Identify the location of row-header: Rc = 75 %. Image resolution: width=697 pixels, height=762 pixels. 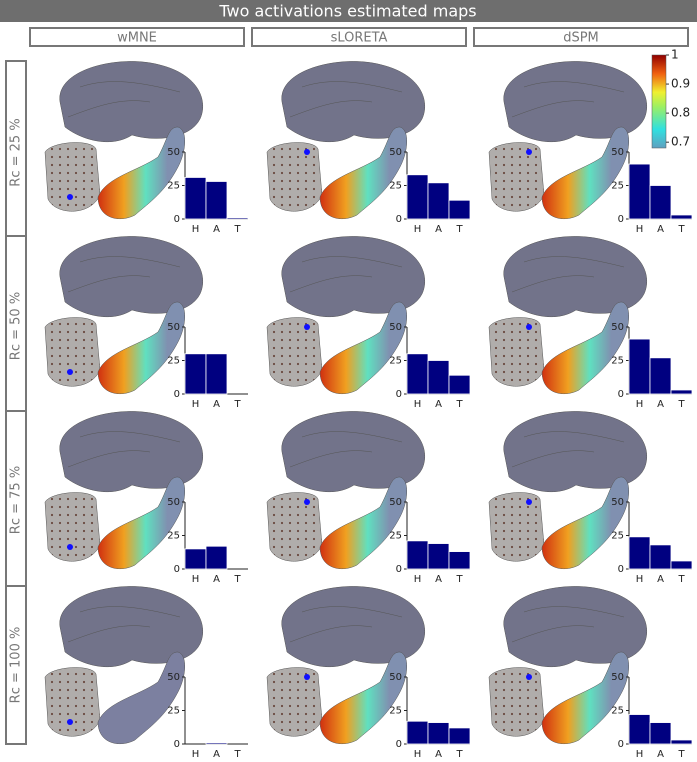
(16, 500).